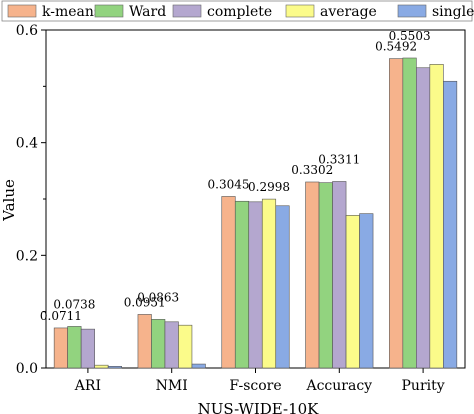 This screenshot has height=414, width=474. I want to click on x-tick-label: Accuracy, so click(338, 386).